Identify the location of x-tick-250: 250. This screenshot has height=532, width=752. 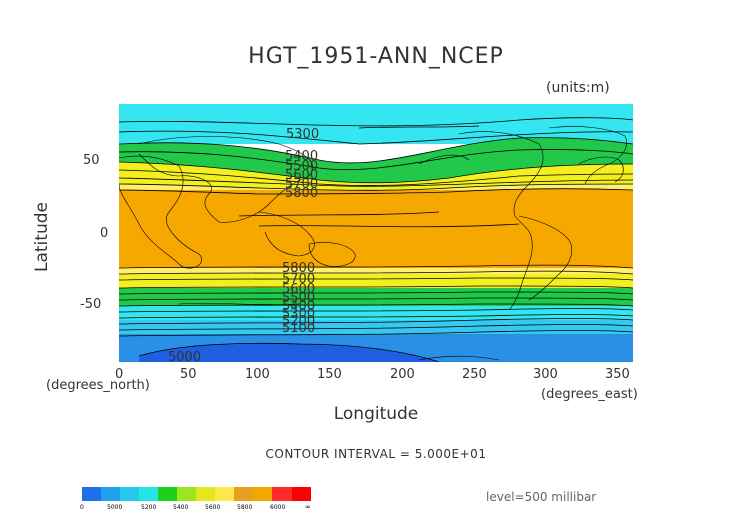
(474, 374).